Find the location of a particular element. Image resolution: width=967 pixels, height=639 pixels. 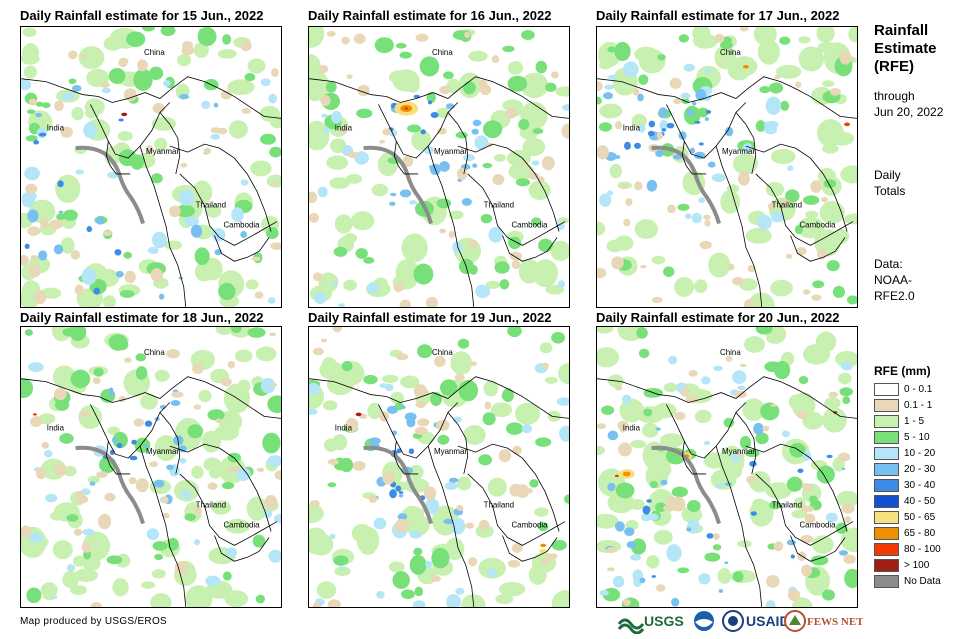

country-label-thailand: Thailand is located at coordinates (787, 505).